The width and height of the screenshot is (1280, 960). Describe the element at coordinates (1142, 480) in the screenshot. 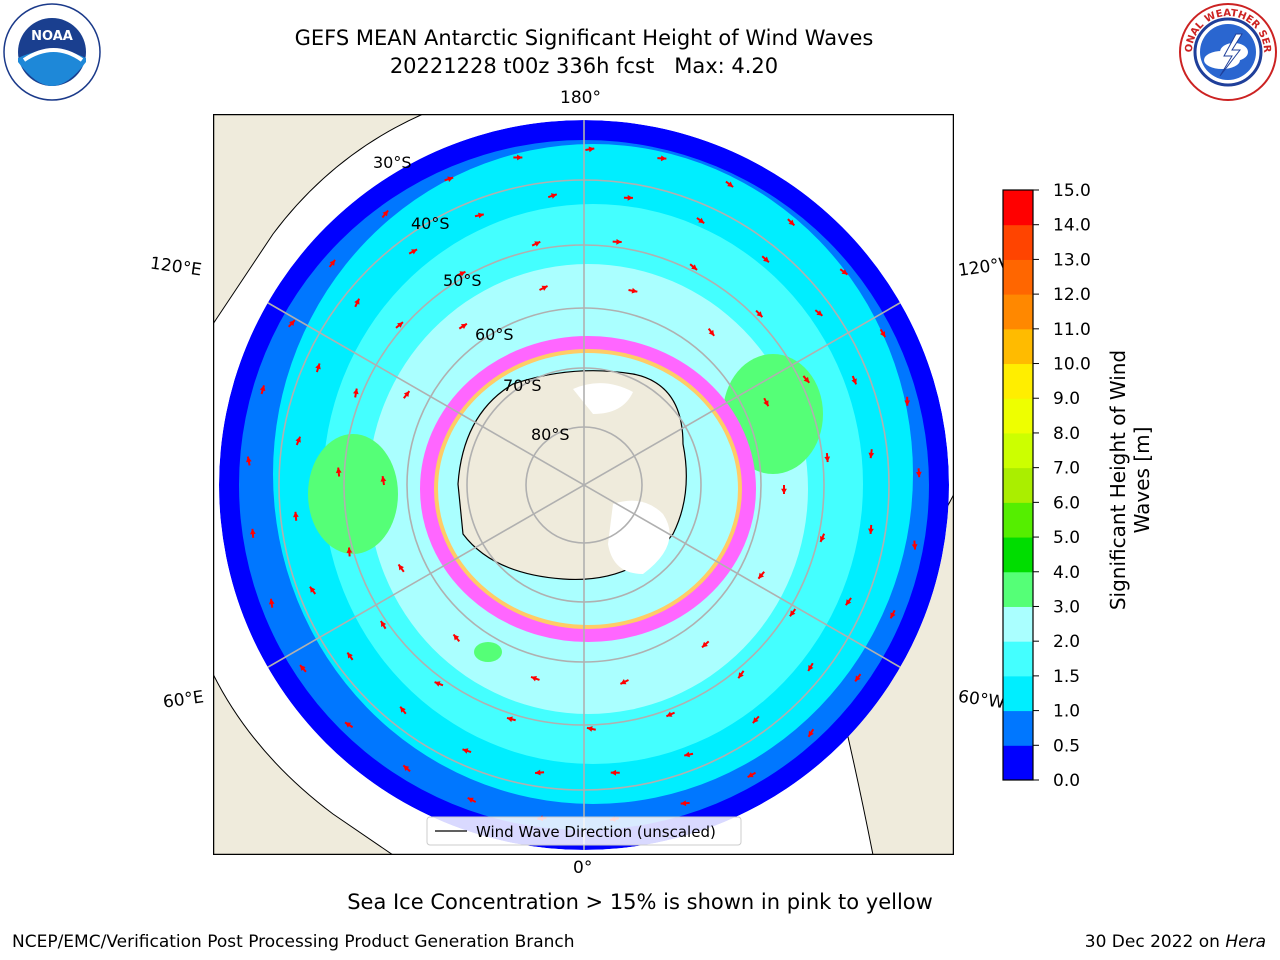

I see `colorbar-label-line2: Waves [m]` at that location.